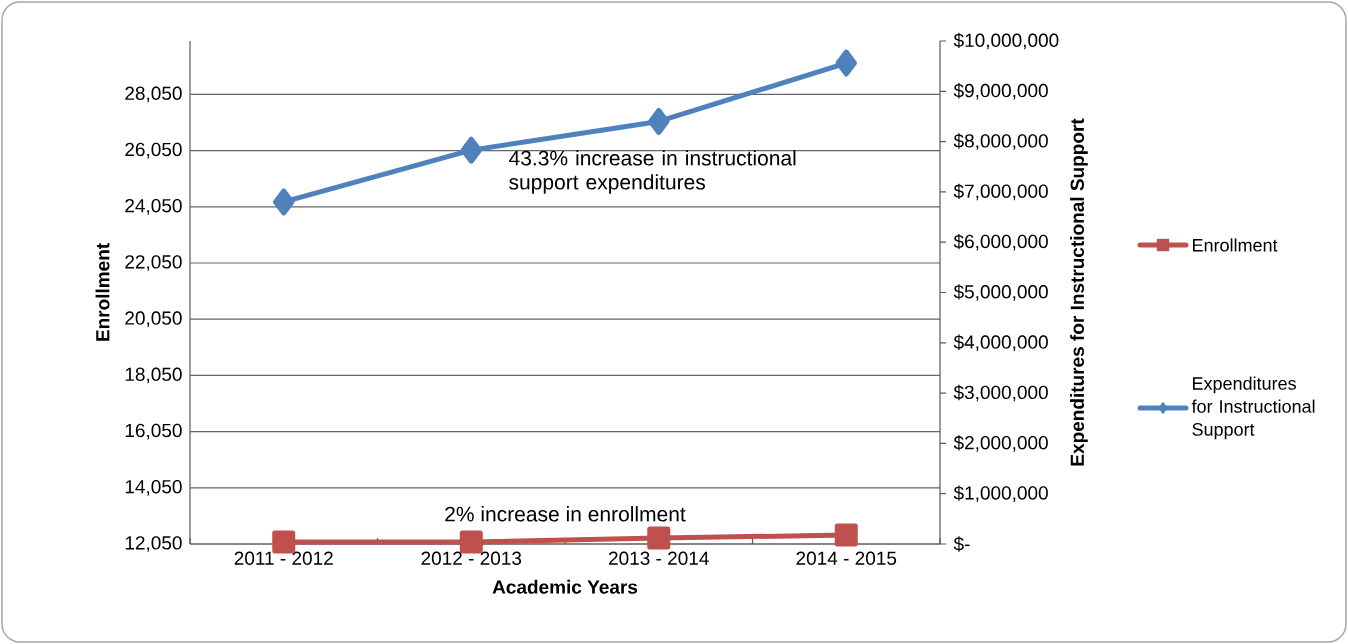  What do you see at coordinates (102, 292) in the screenshot?
I see `y-axis-title: Enrollment` at bounding box center [102, 292].